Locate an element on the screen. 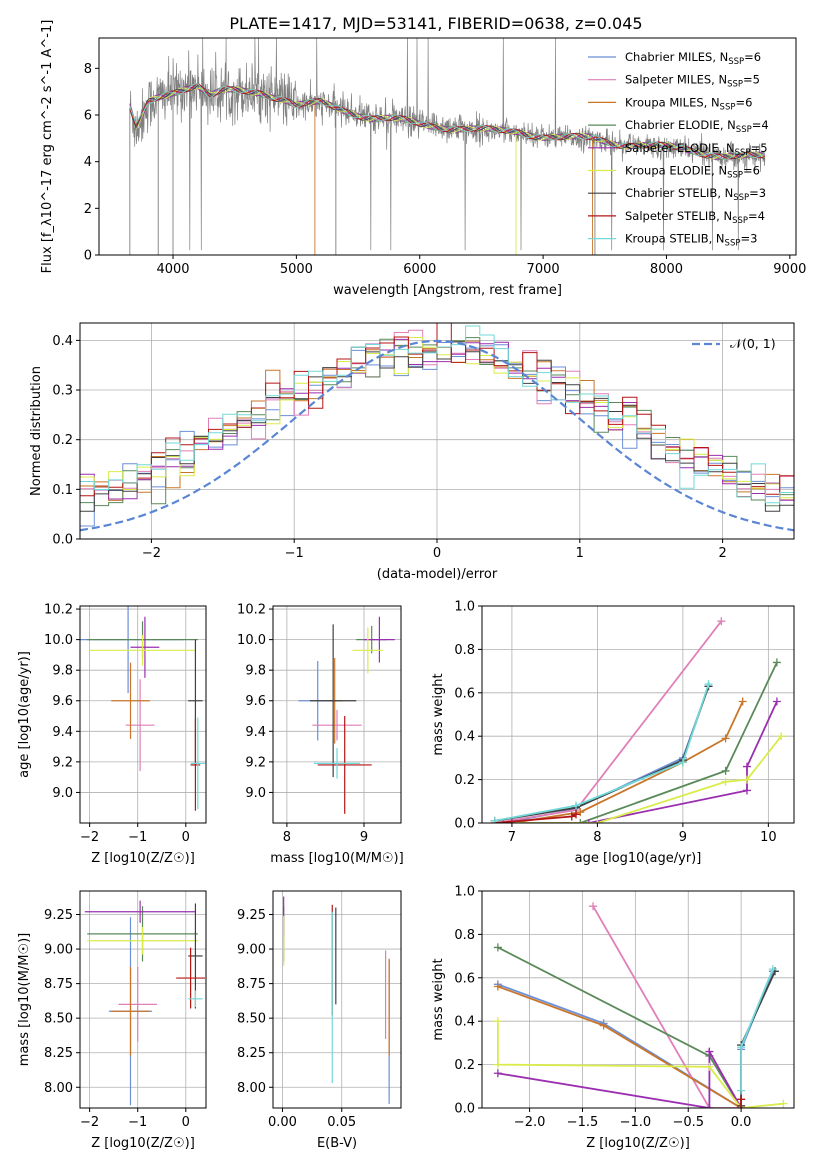  y-tick-label: 9.00 is located at coordinates (251, 950).